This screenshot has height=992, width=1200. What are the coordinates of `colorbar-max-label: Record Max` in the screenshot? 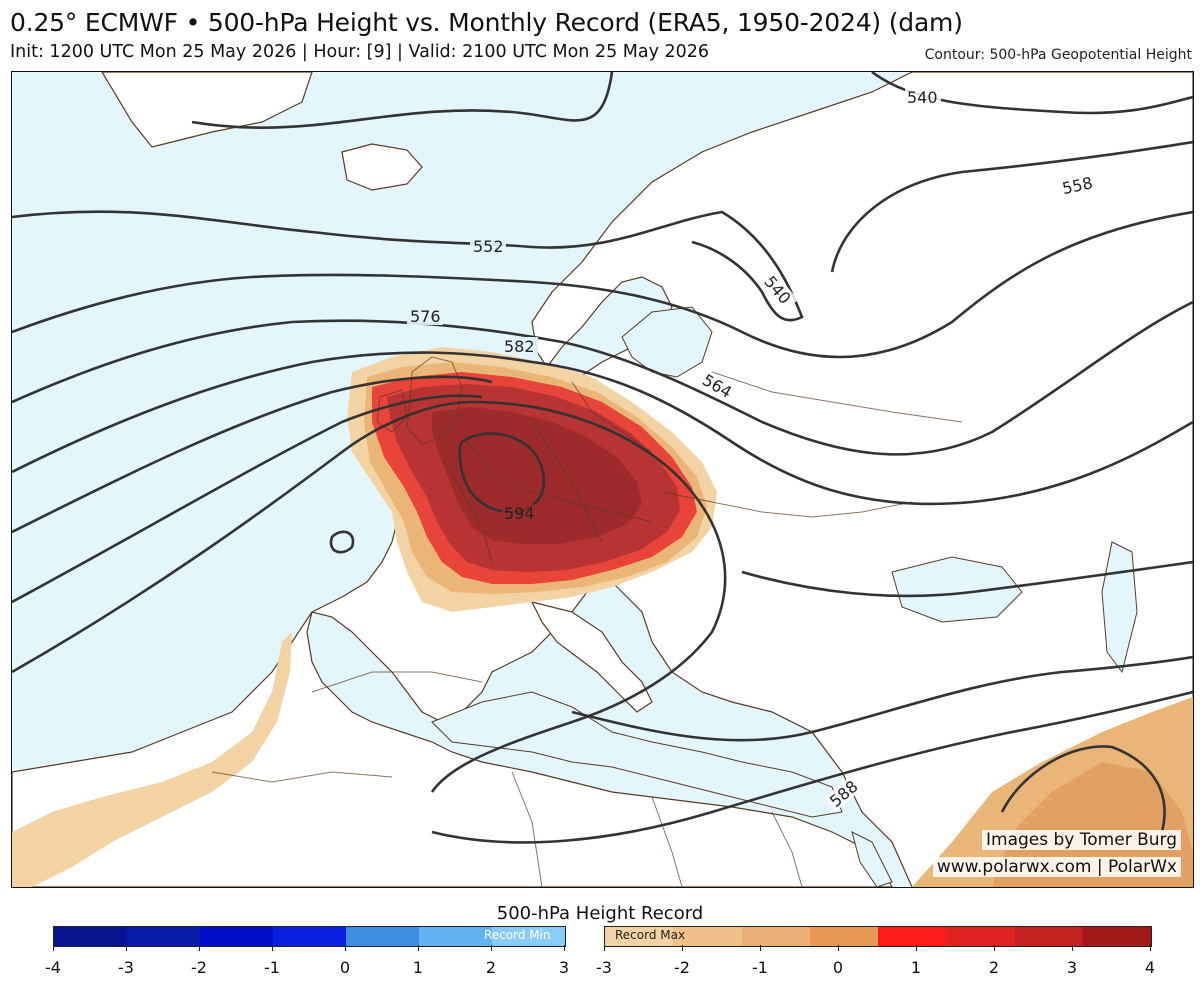 It's located at (650, 935).